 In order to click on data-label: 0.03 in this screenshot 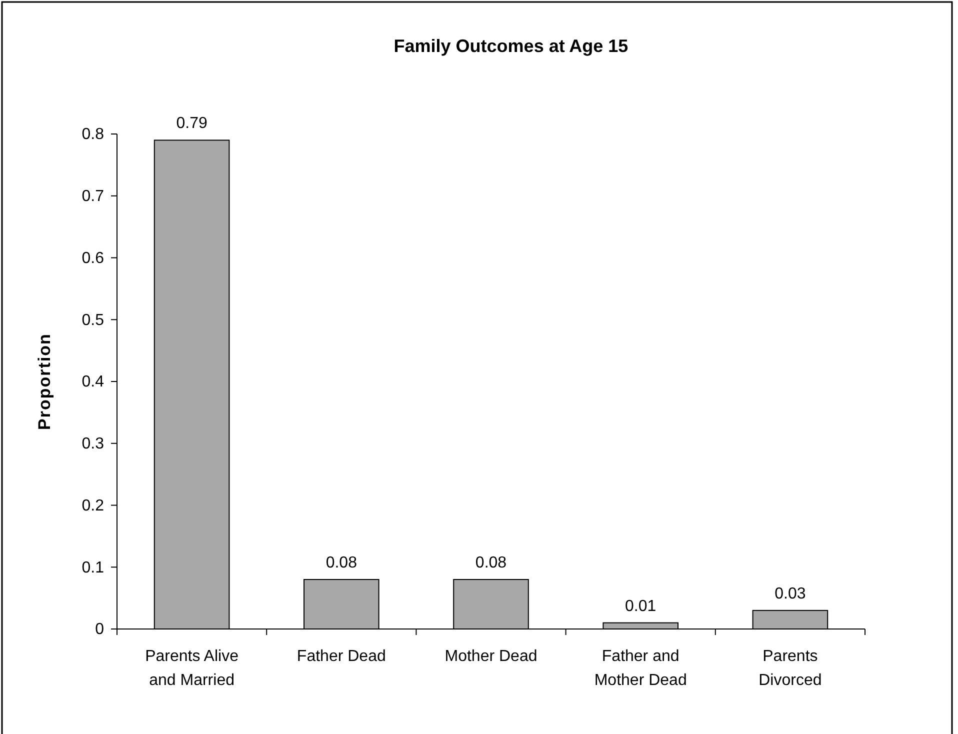, I will do `click(790, 593)`.